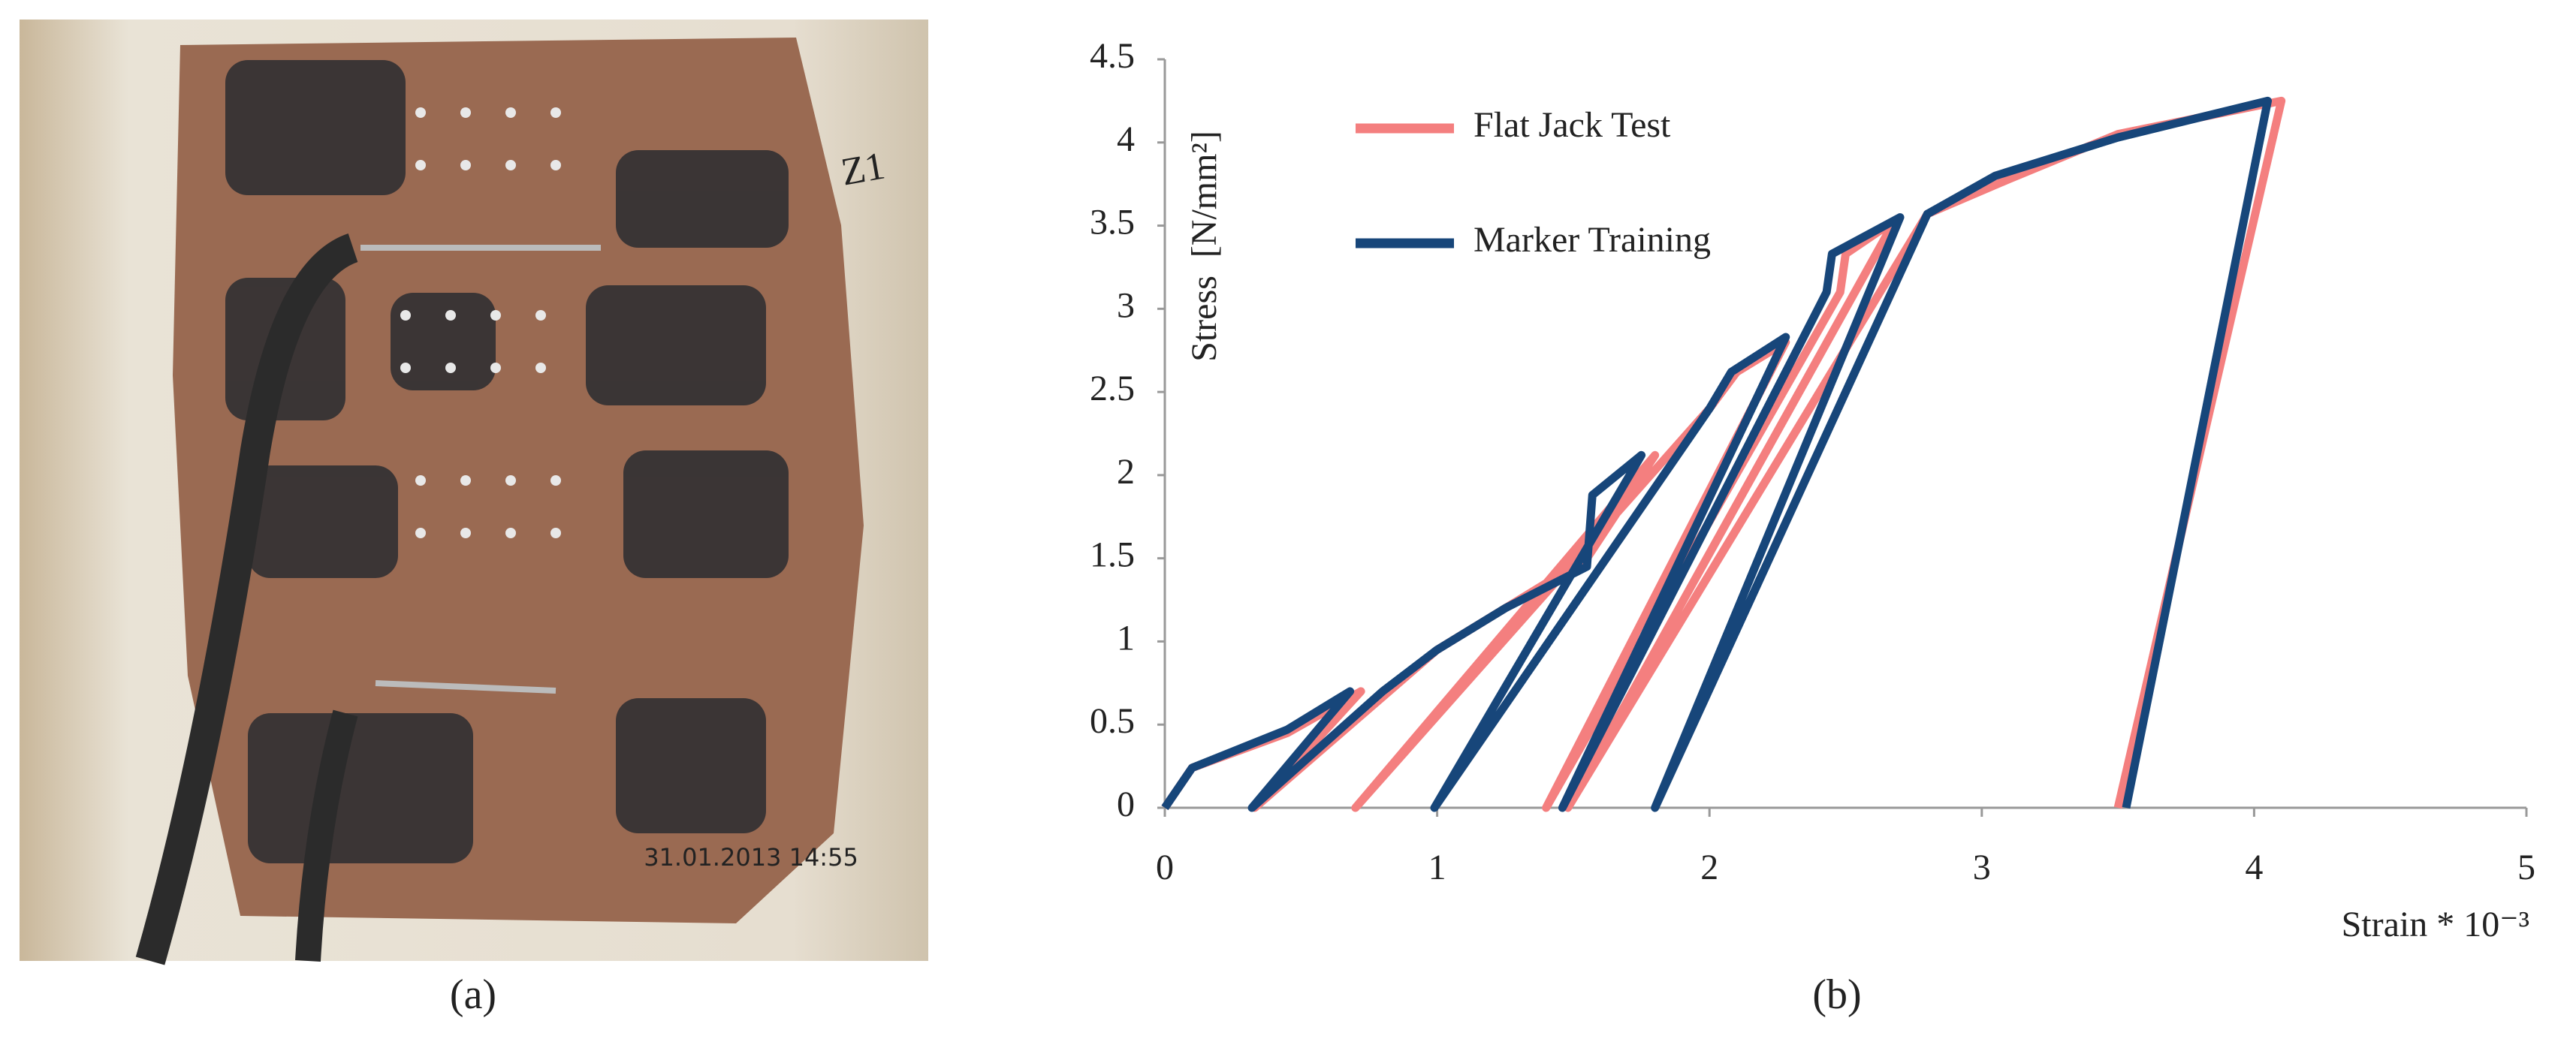 Image resolution: width=2576 pixels, height=1042 pixels. I want to click on x-tick-label: 5, so click(2526, 867).